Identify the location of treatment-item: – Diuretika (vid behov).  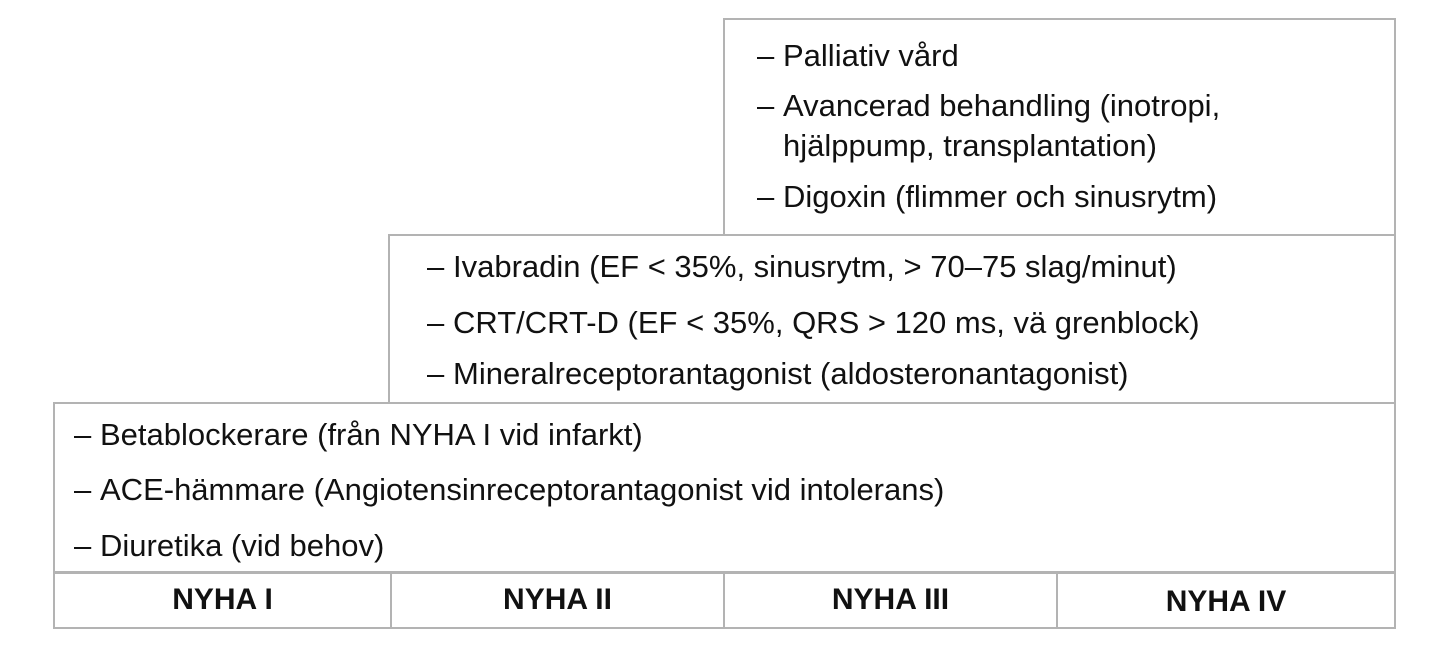
(229, 546).